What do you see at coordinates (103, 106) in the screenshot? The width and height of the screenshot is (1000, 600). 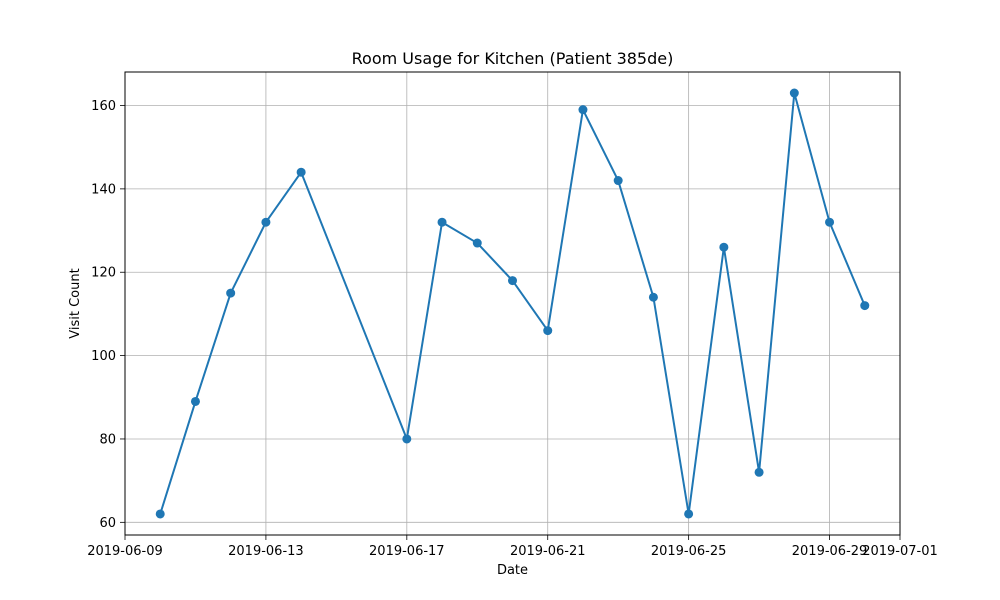 I see `y-tick-label: 160` at bounding box center [103, 106].